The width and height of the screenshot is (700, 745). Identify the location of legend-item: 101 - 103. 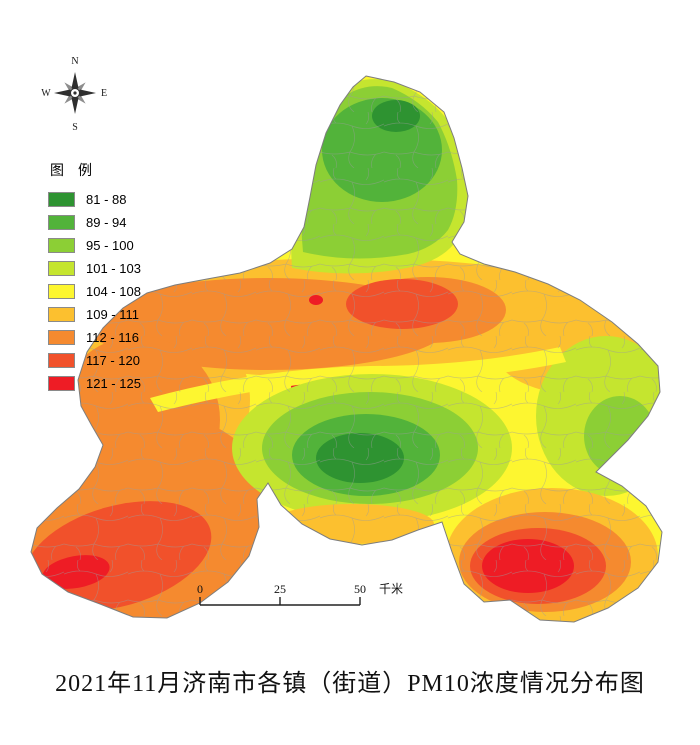
(94, 268).